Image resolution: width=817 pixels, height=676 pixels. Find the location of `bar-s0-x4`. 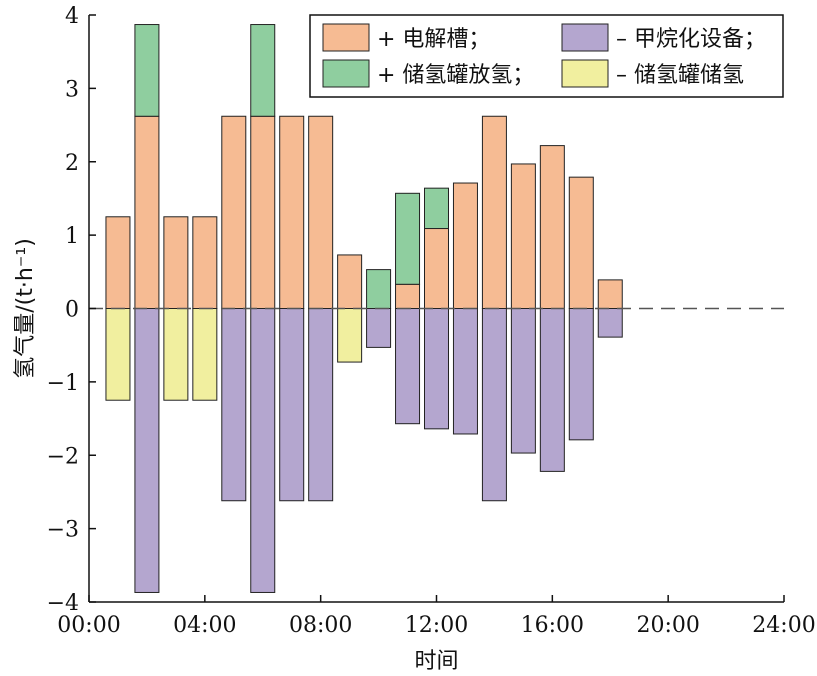

bar-s0-x4 is located at coordinates (205, 262).